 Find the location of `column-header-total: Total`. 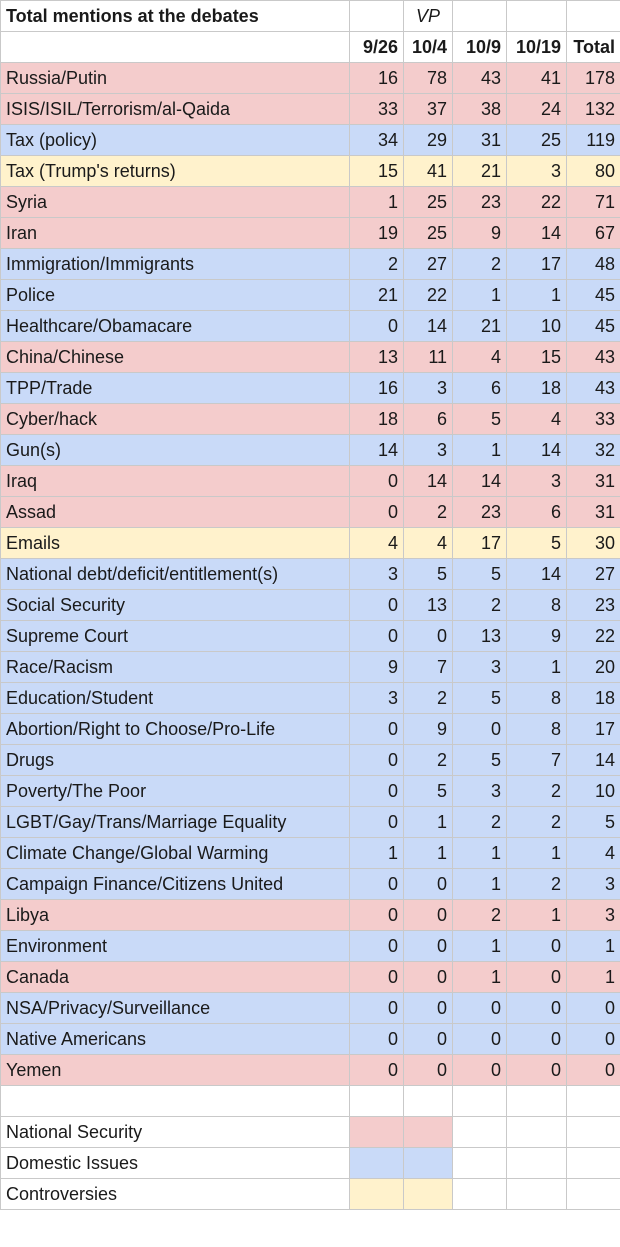

column-header-total: Total is located at coordinates (593, 47).